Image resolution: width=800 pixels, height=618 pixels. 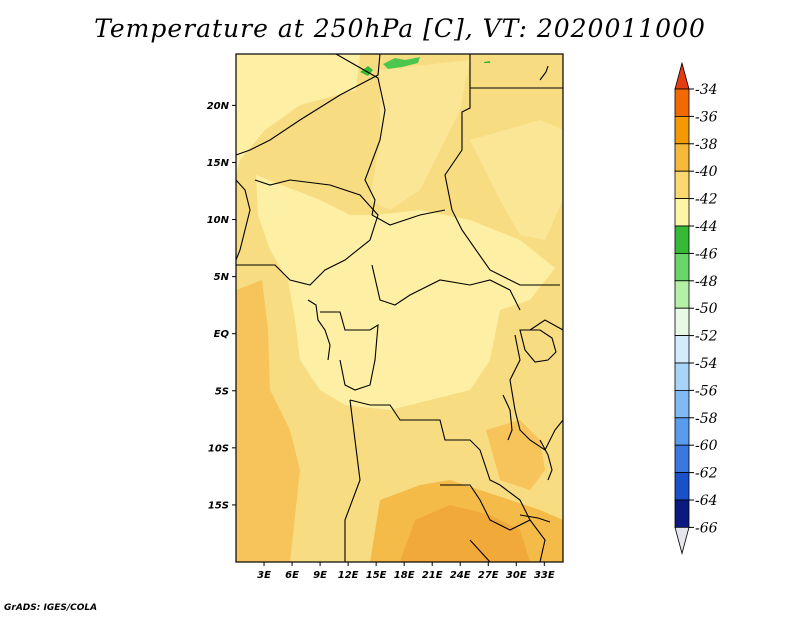 What do you see at coordinates (218, 106) in the screenshot?
I see `lat-label: 20N` at bounding box center [218, 106].